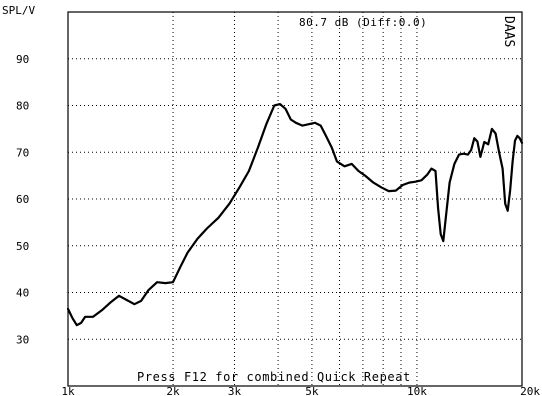 Image resolution: width=542 pixels, height=396 pixels. What do you see at coordinates (300, 390) in the screenshot?
I see `x-tick-labels: 1k 2k 3k 5k 10k 20k` at bounding box center [300, 390].